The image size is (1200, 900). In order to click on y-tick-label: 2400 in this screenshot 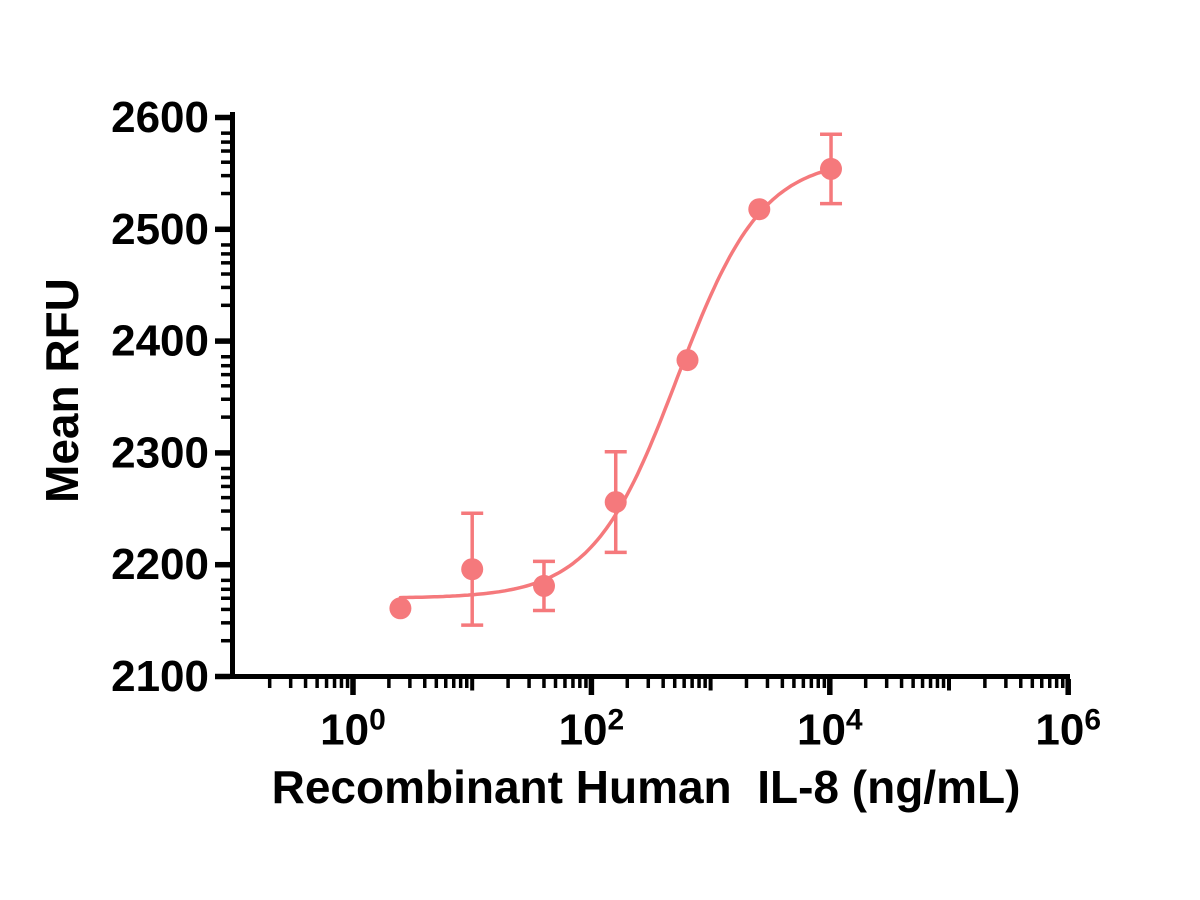, I will do `click(160, 341)`.